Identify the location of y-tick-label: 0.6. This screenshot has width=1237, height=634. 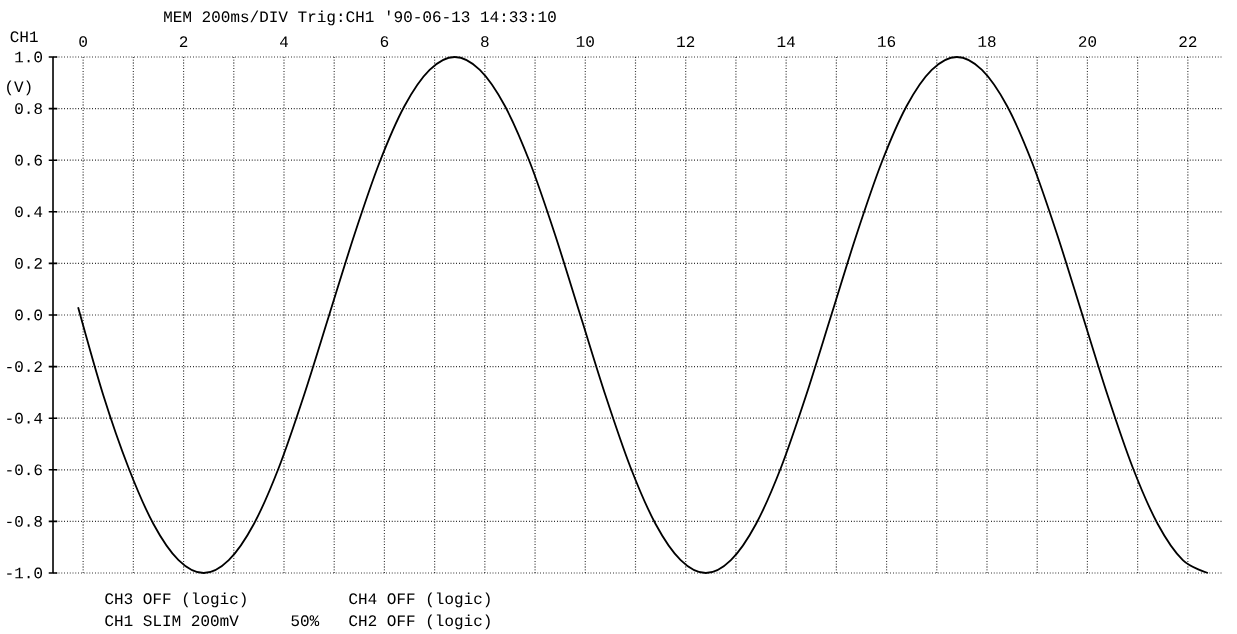
(28, 160).